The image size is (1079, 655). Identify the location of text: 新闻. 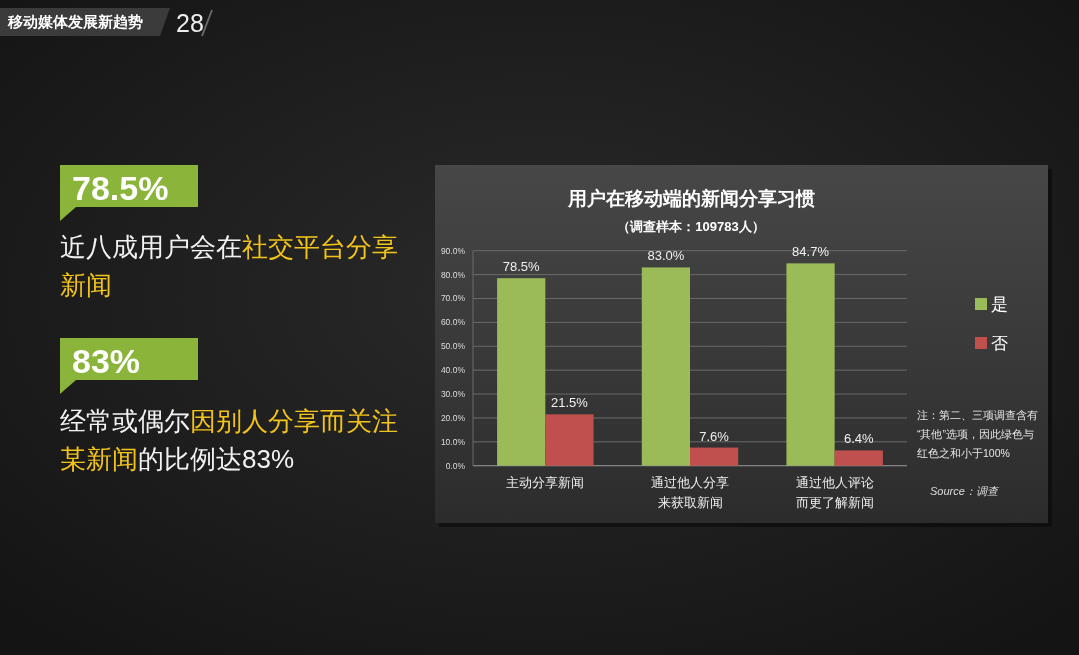
(86, 285).